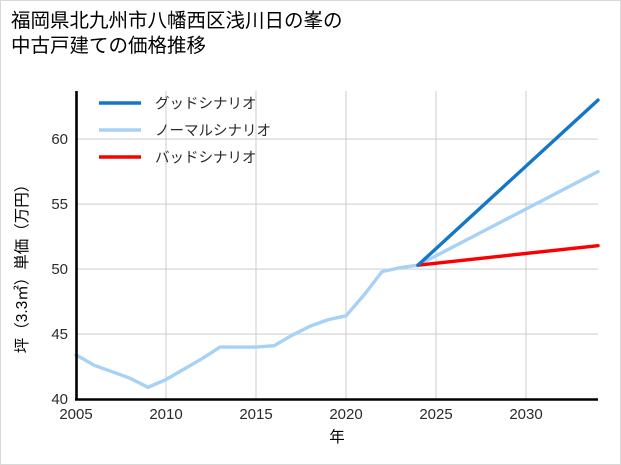  Describe the element at coordinates (337, 437) in the screenshot. I see `x-axis-title: 年` at that location.